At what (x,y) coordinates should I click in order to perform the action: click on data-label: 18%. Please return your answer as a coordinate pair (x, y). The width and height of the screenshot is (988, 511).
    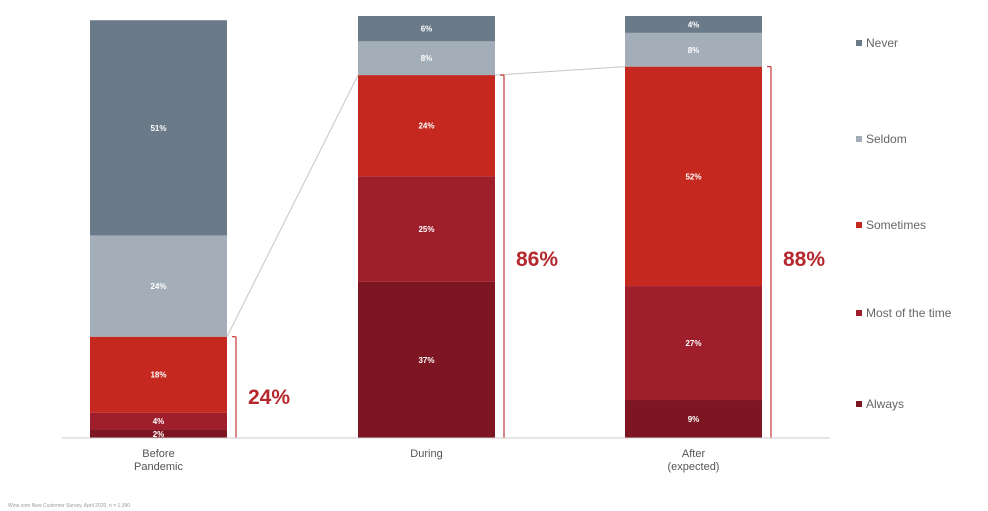
    Looking at the image, I should click on (158, 375).